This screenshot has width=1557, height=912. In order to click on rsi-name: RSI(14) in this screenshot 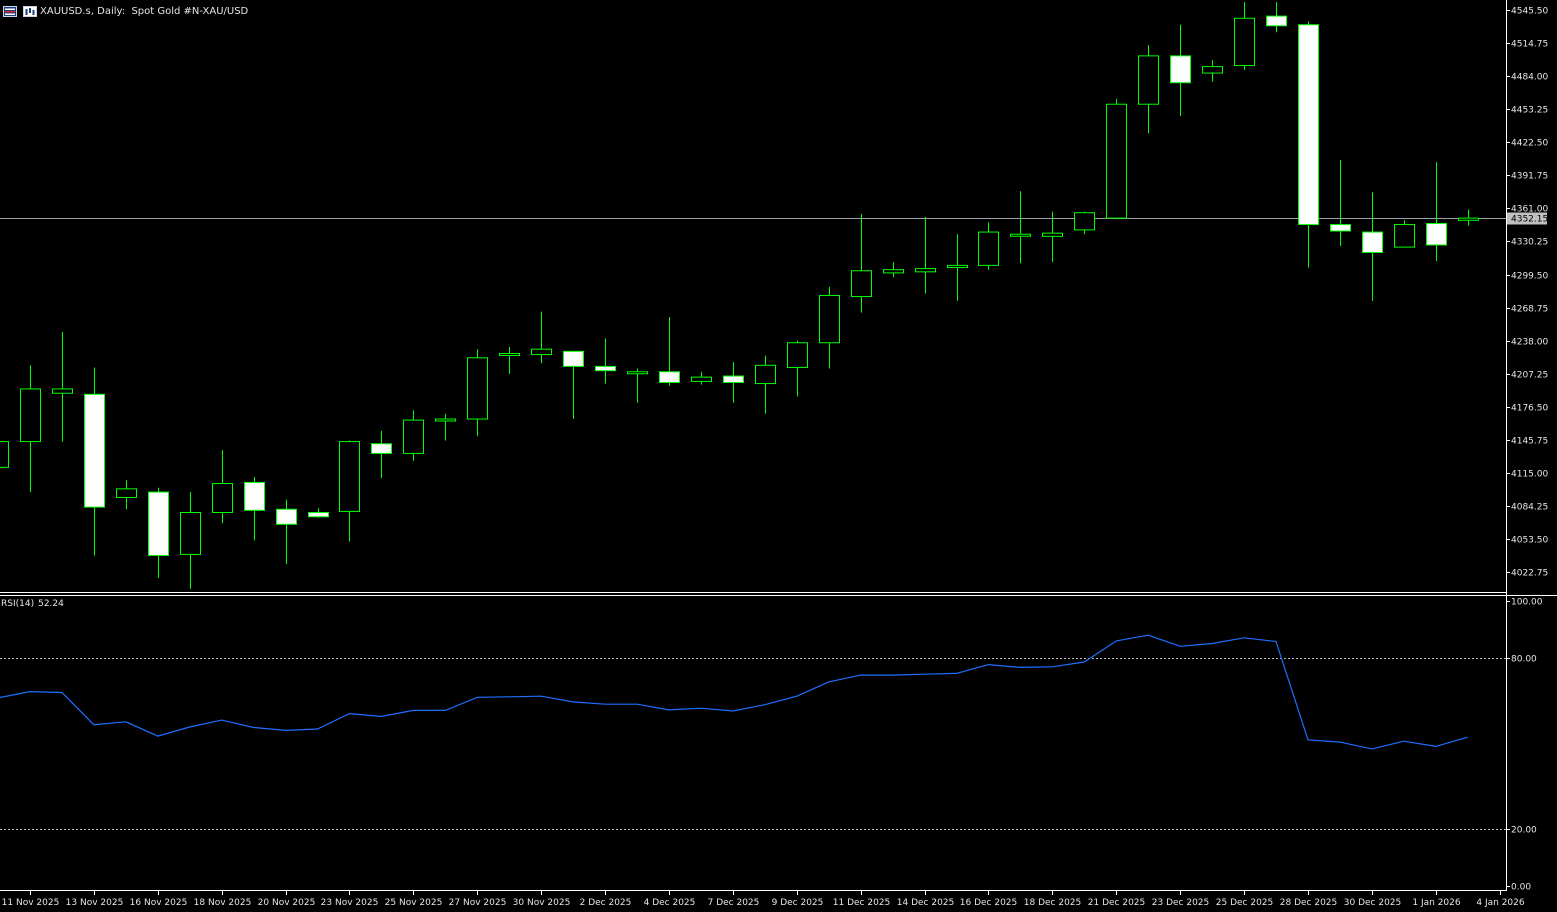, I will do `click(18, 604)`.